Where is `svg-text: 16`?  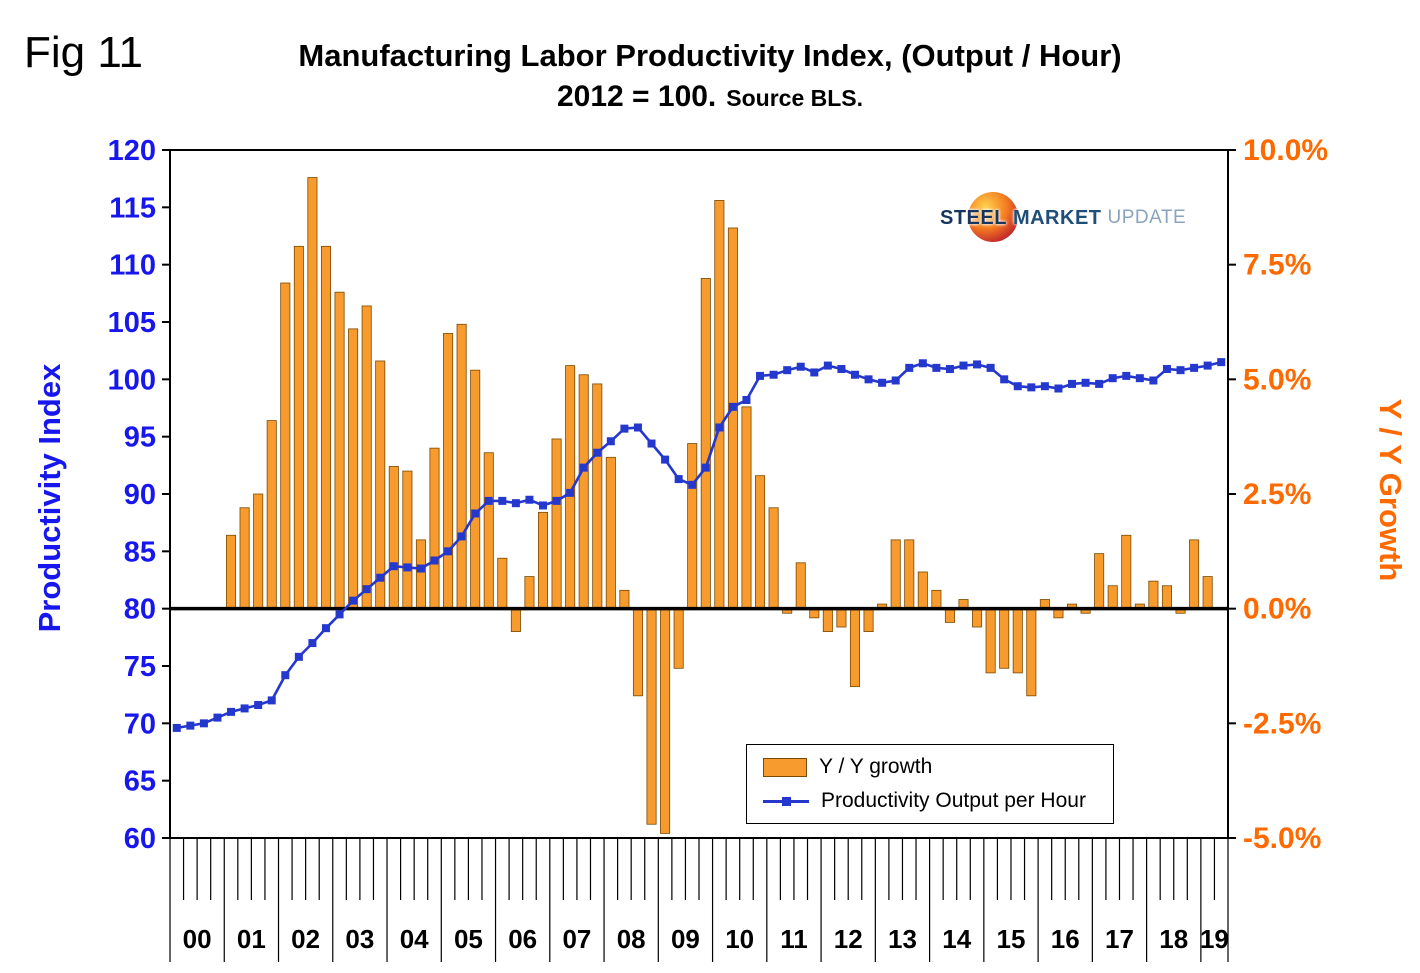 svg-text: 16 is located at coordinates (1065, 939).